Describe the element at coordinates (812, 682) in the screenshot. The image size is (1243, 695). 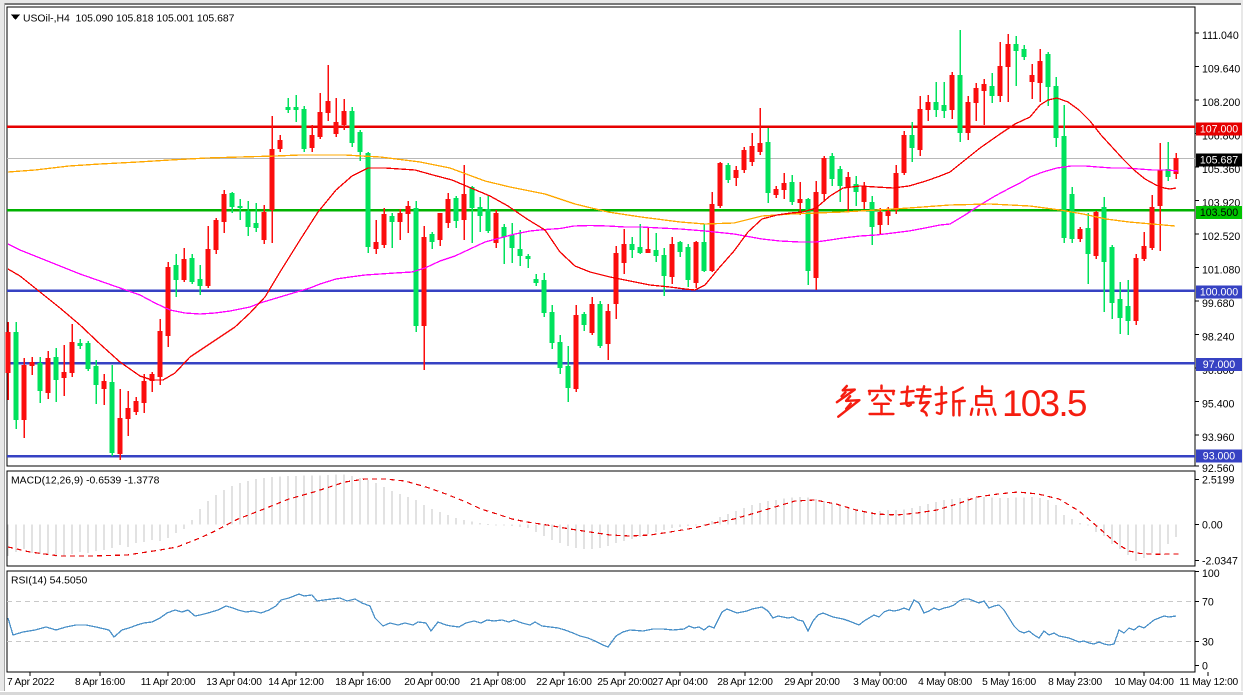
I see `svg-text: 29 Apr 20:00` at that location.